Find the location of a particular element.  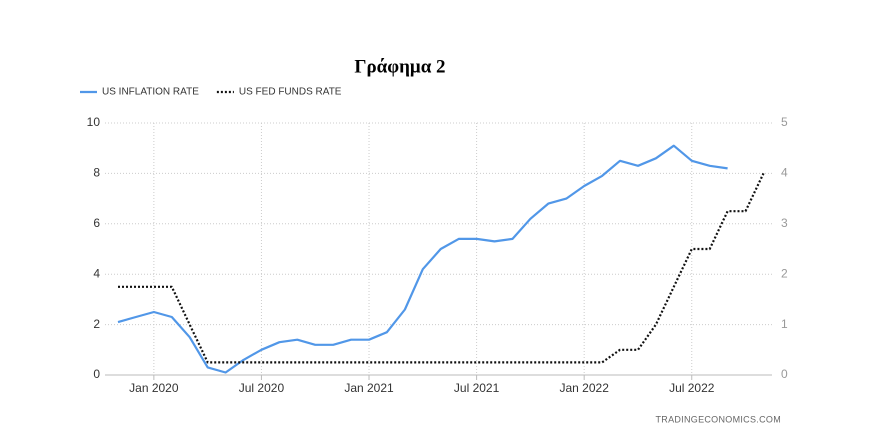

y2-tick-label: 1 is located at coordinates (784, 324).